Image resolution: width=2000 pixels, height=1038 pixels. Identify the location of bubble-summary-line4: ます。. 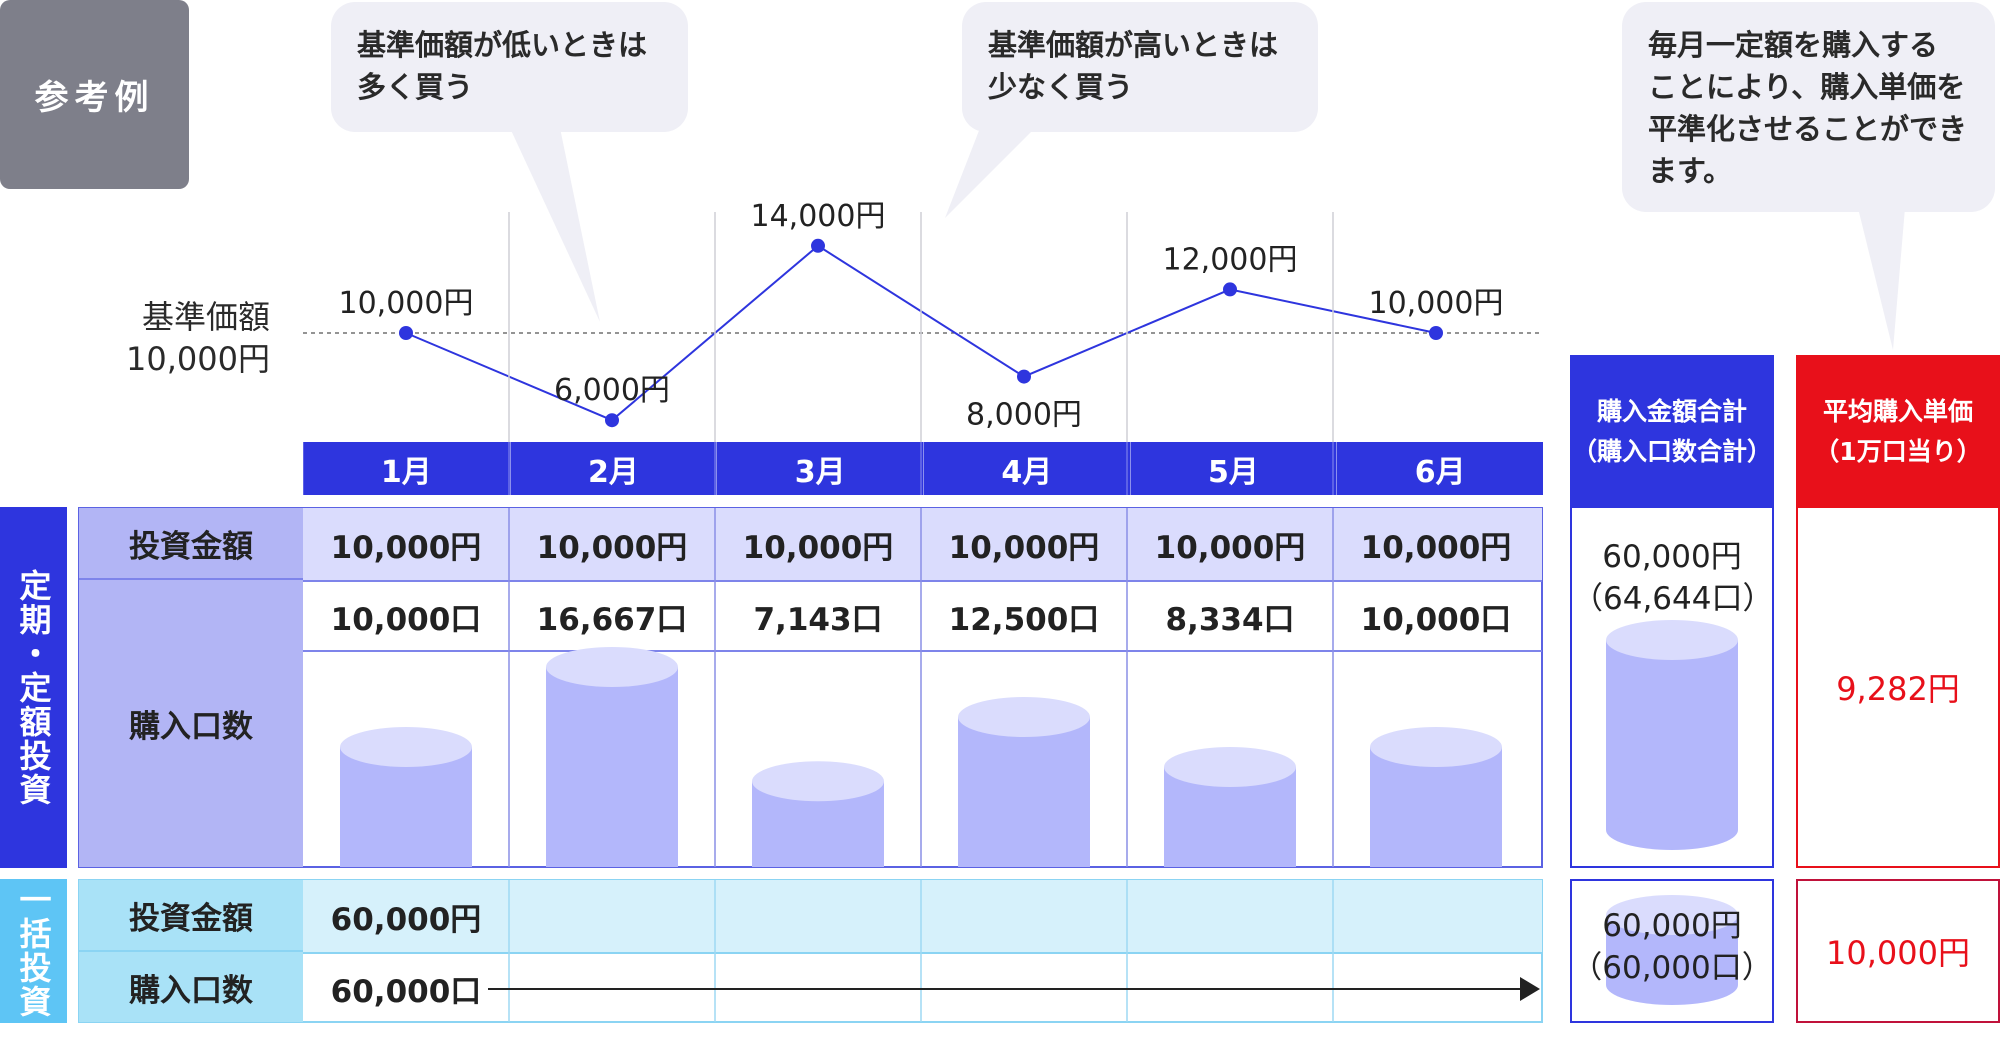
(1690, 171).